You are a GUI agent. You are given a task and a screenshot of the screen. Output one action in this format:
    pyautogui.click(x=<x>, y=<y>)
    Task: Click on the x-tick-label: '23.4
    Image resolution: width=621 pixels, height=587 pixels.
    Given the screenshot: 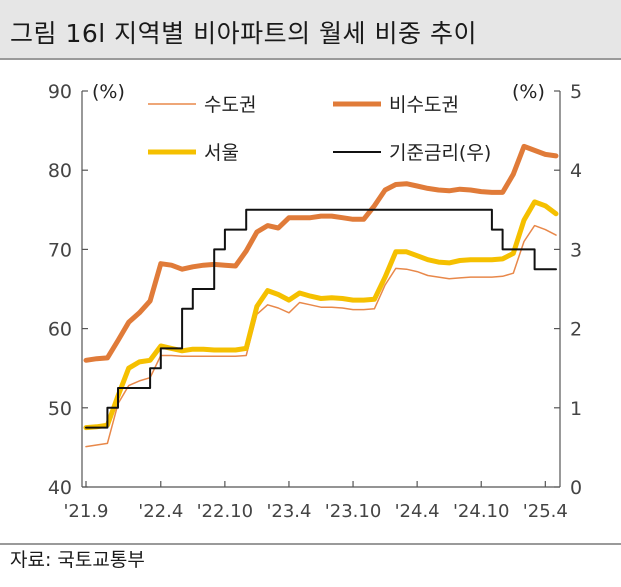 What is the action you would take?
    pyautogui.click(x=288, y=511)
    